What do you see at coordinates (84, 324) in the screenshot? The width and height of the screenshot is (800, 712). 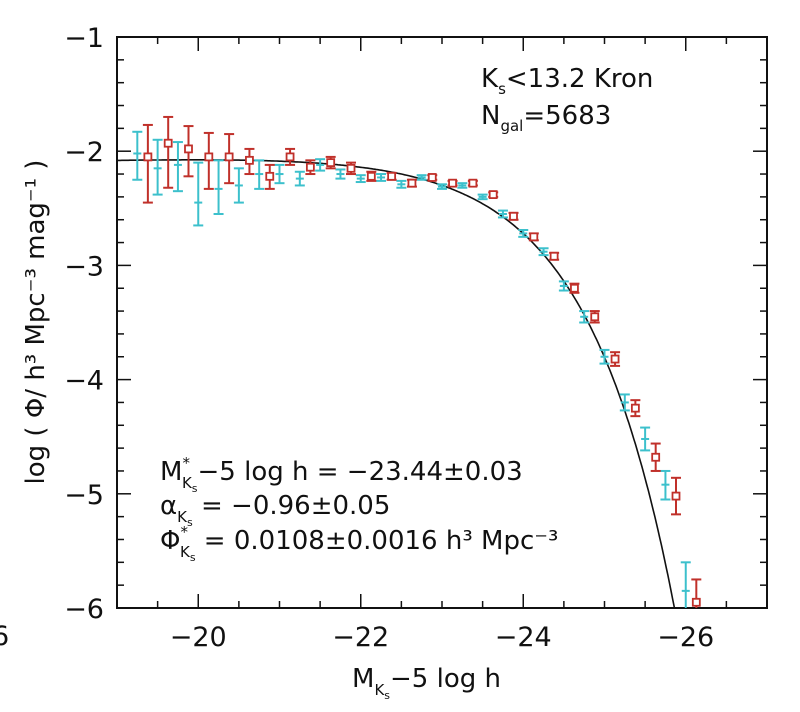 I see `y-tick-labels: −1 −2 −3 −4 −5 −6` at bounding box center [84, 324].